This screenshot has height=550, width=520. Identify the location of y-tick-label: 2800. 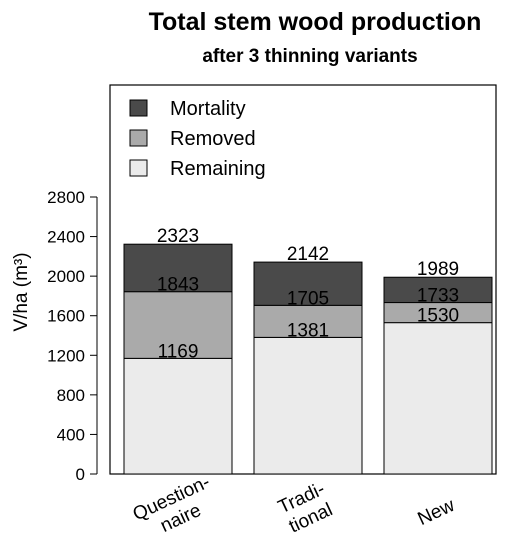
(66, 197).